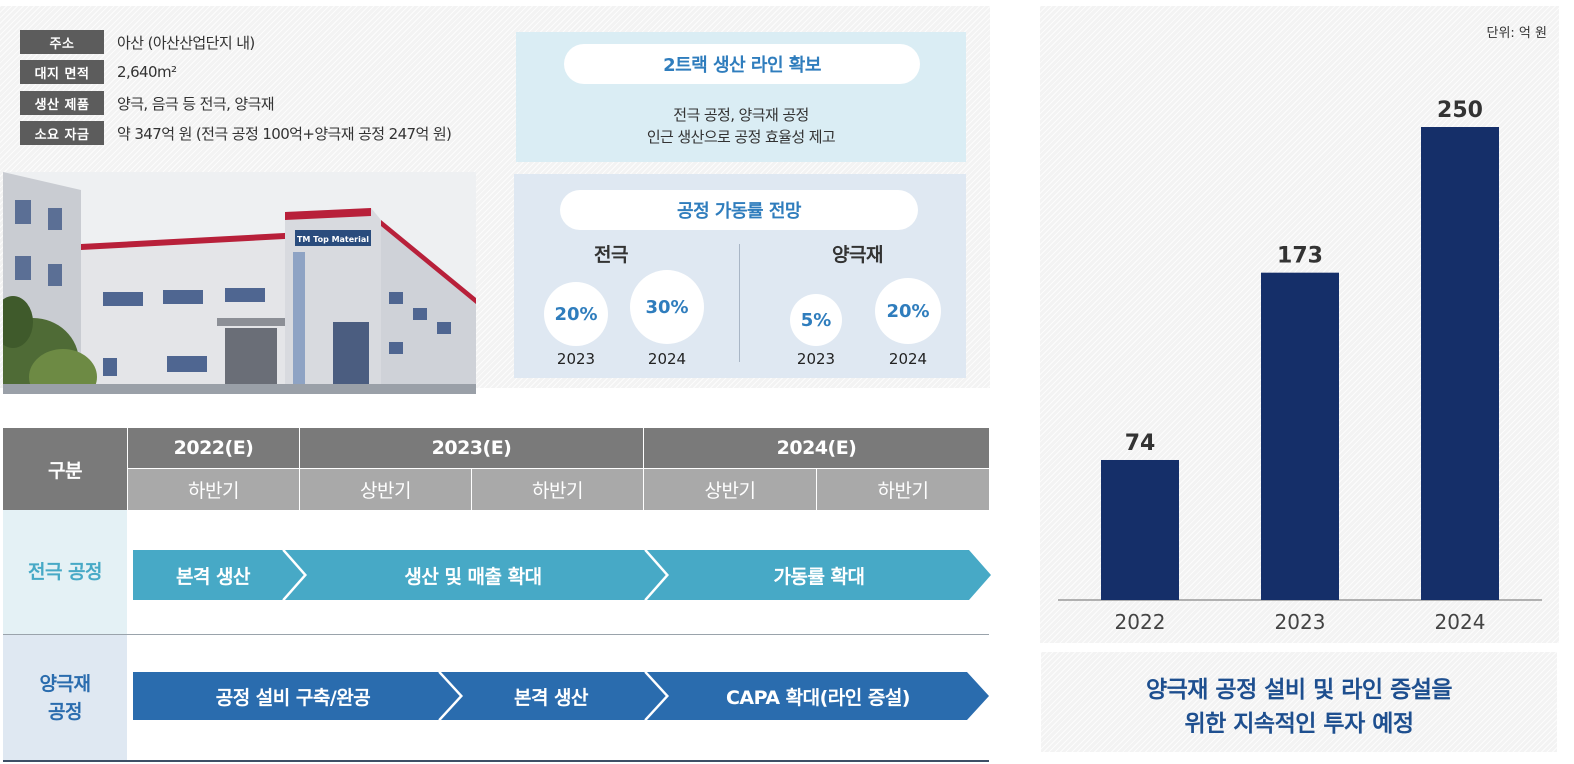 Image resolution: width=1574 pixels, height=764 pixels. I want to click on x-tick-label: 2022, so click(1140, 622).